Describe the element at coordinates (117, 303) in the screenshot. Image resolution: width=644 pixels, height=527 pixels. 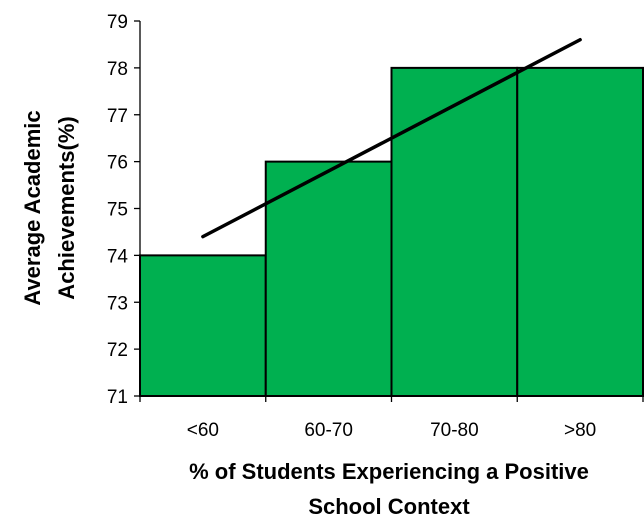
I see `y-tick-label: 73` at that location.